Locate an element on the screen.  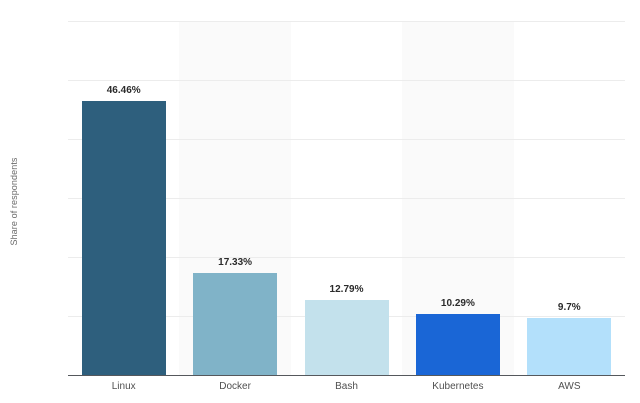
x-axis-tick-label: Linux is located at coordinates (123, 386).